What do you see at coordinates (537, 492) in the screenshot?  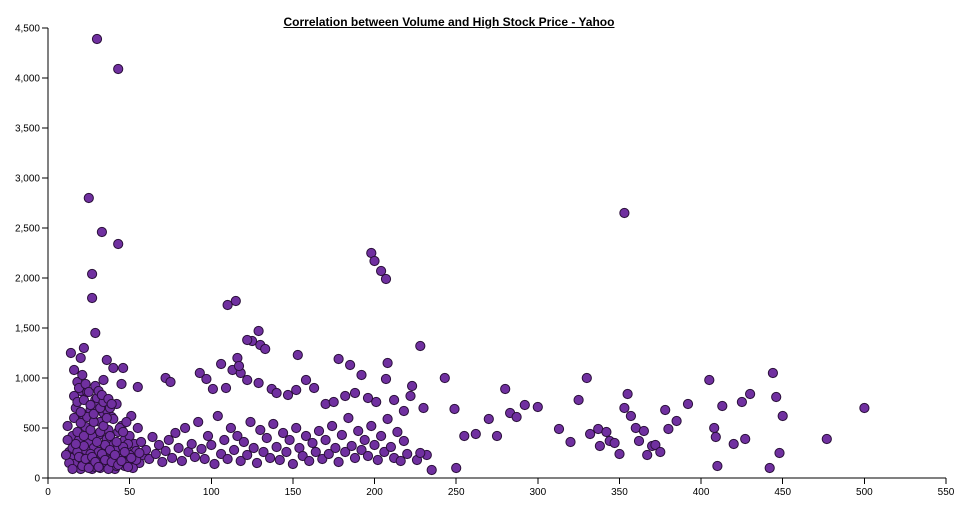 I see `x-tick-label: 300` at bounding box center [537, 492].